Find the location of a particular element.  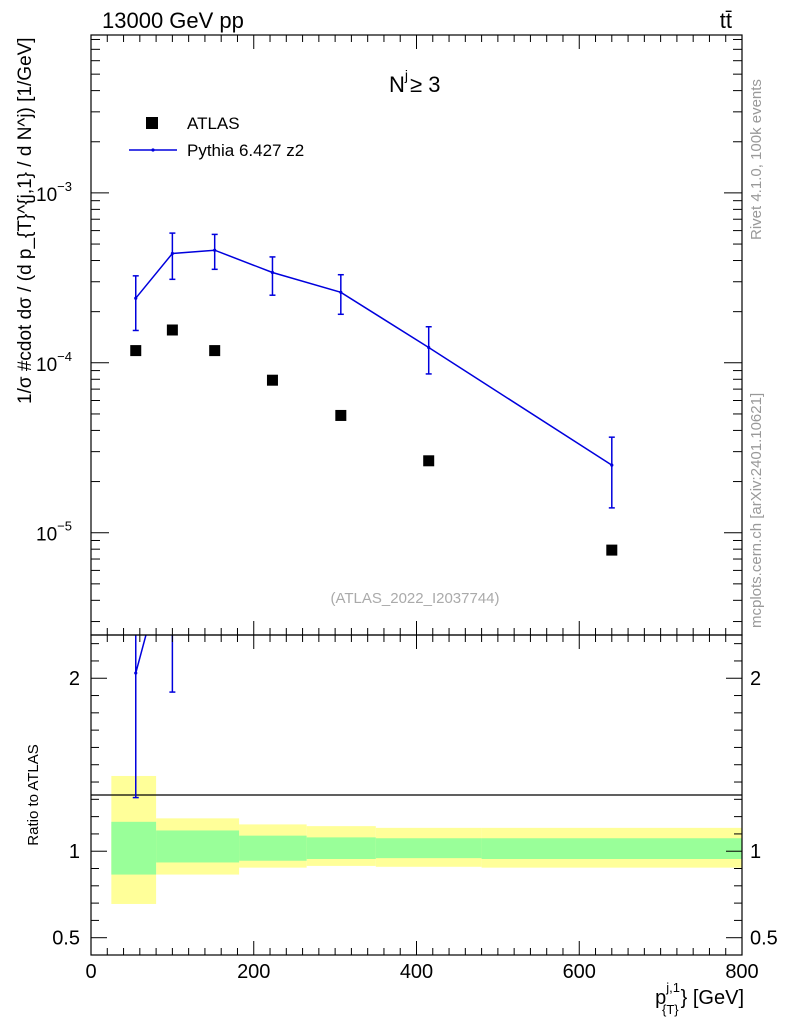

panel-title: Nj≥ 3 is located at coordinates (414, 82).